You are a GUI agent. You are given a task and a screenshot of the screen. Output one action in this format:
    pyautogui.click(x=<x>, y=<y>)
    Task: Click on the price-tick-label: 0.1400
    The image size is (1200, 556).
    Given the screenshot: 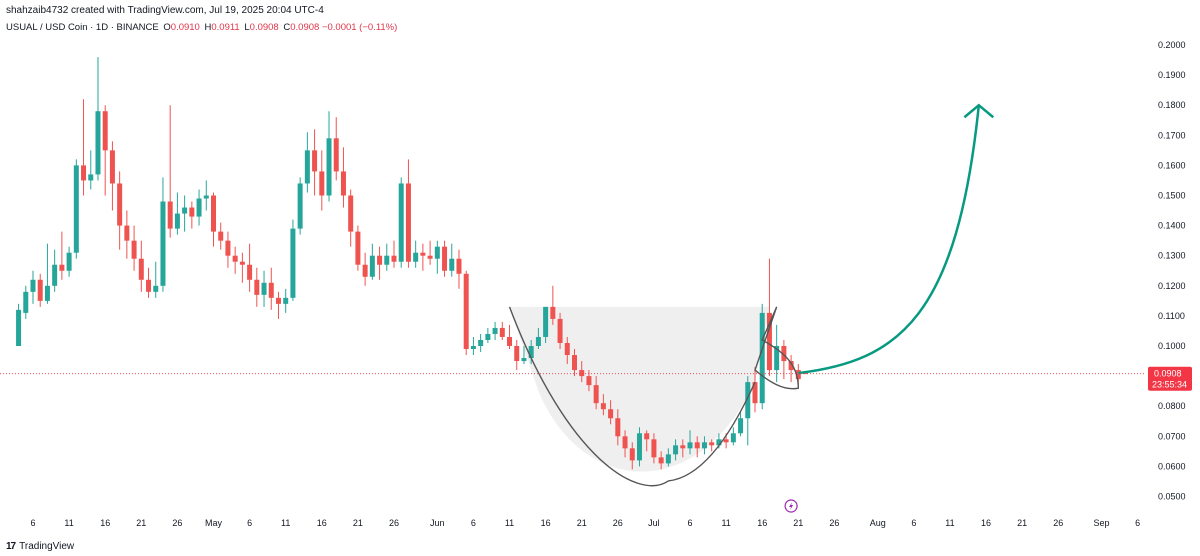 What is the action you would take?
    pyautogui.click(x=1172, y=226)
    